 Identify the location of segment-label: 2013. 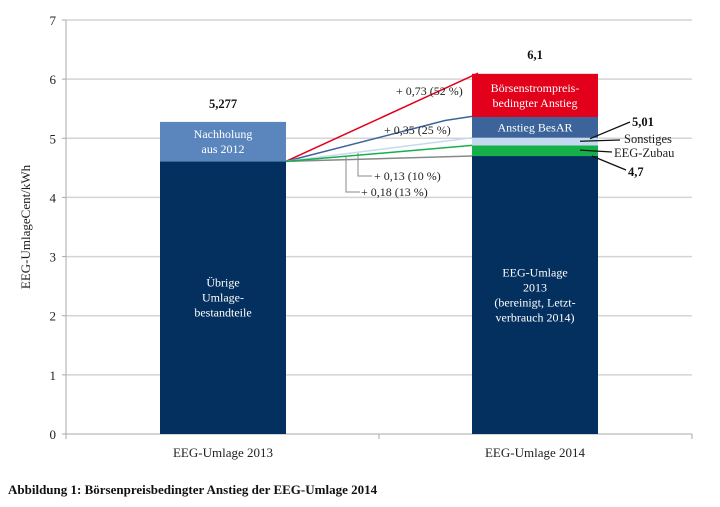
(535, 288).